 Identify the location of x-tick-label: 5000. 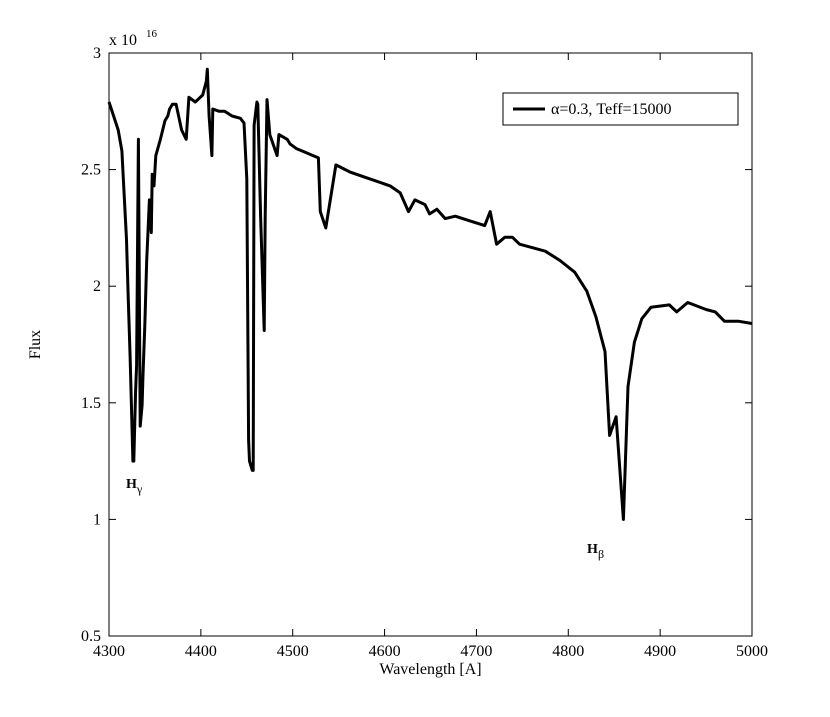
(752, 651).